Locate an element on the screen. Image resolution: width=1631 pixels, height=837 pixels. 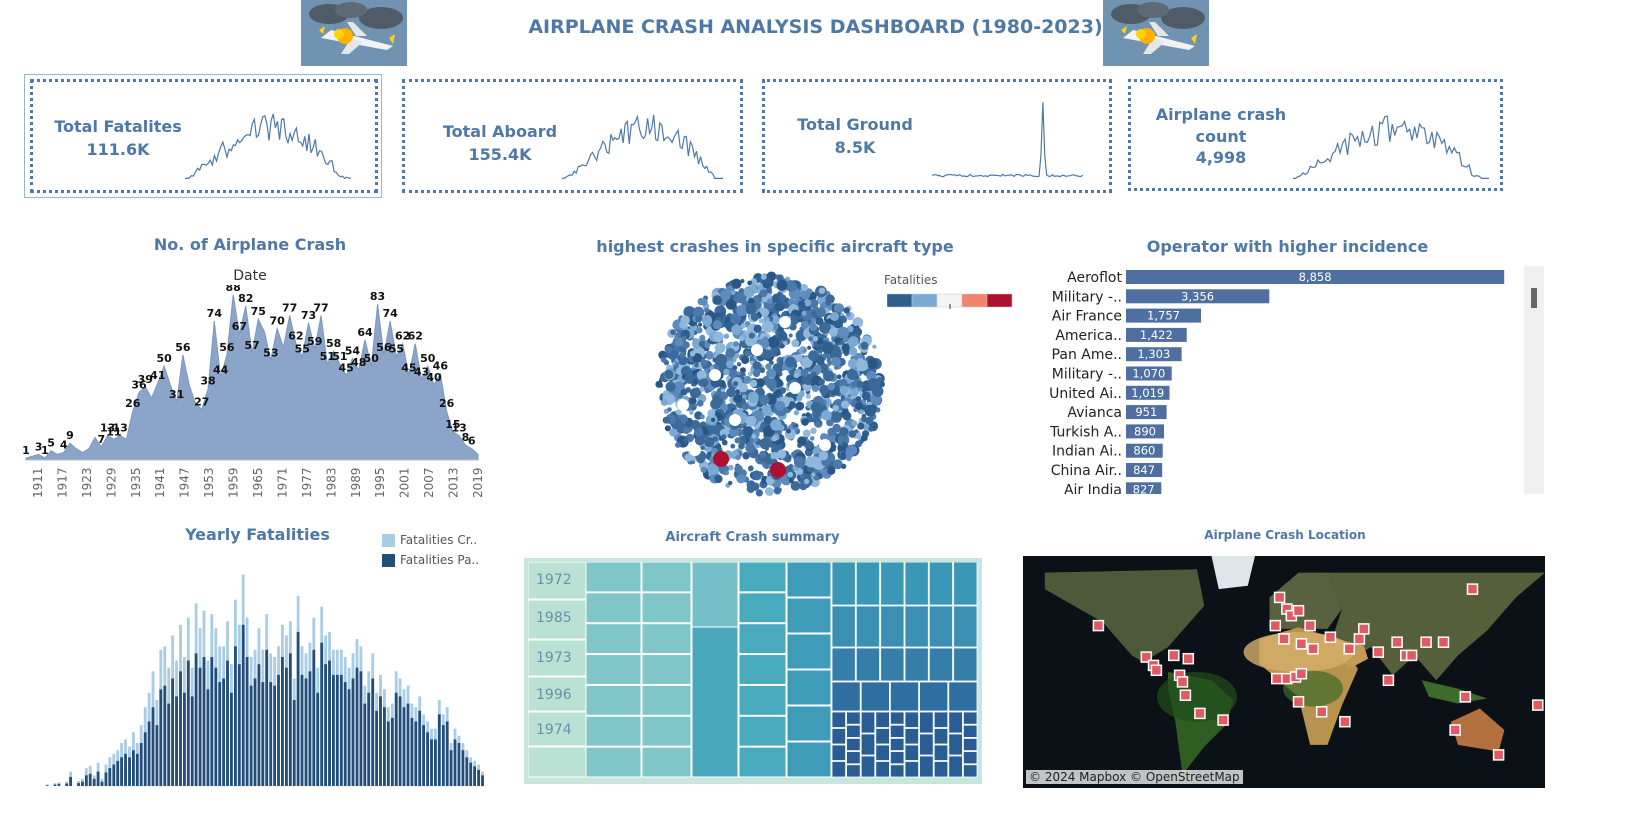
area-data-label: 55 is located at coordinates (302, 349).